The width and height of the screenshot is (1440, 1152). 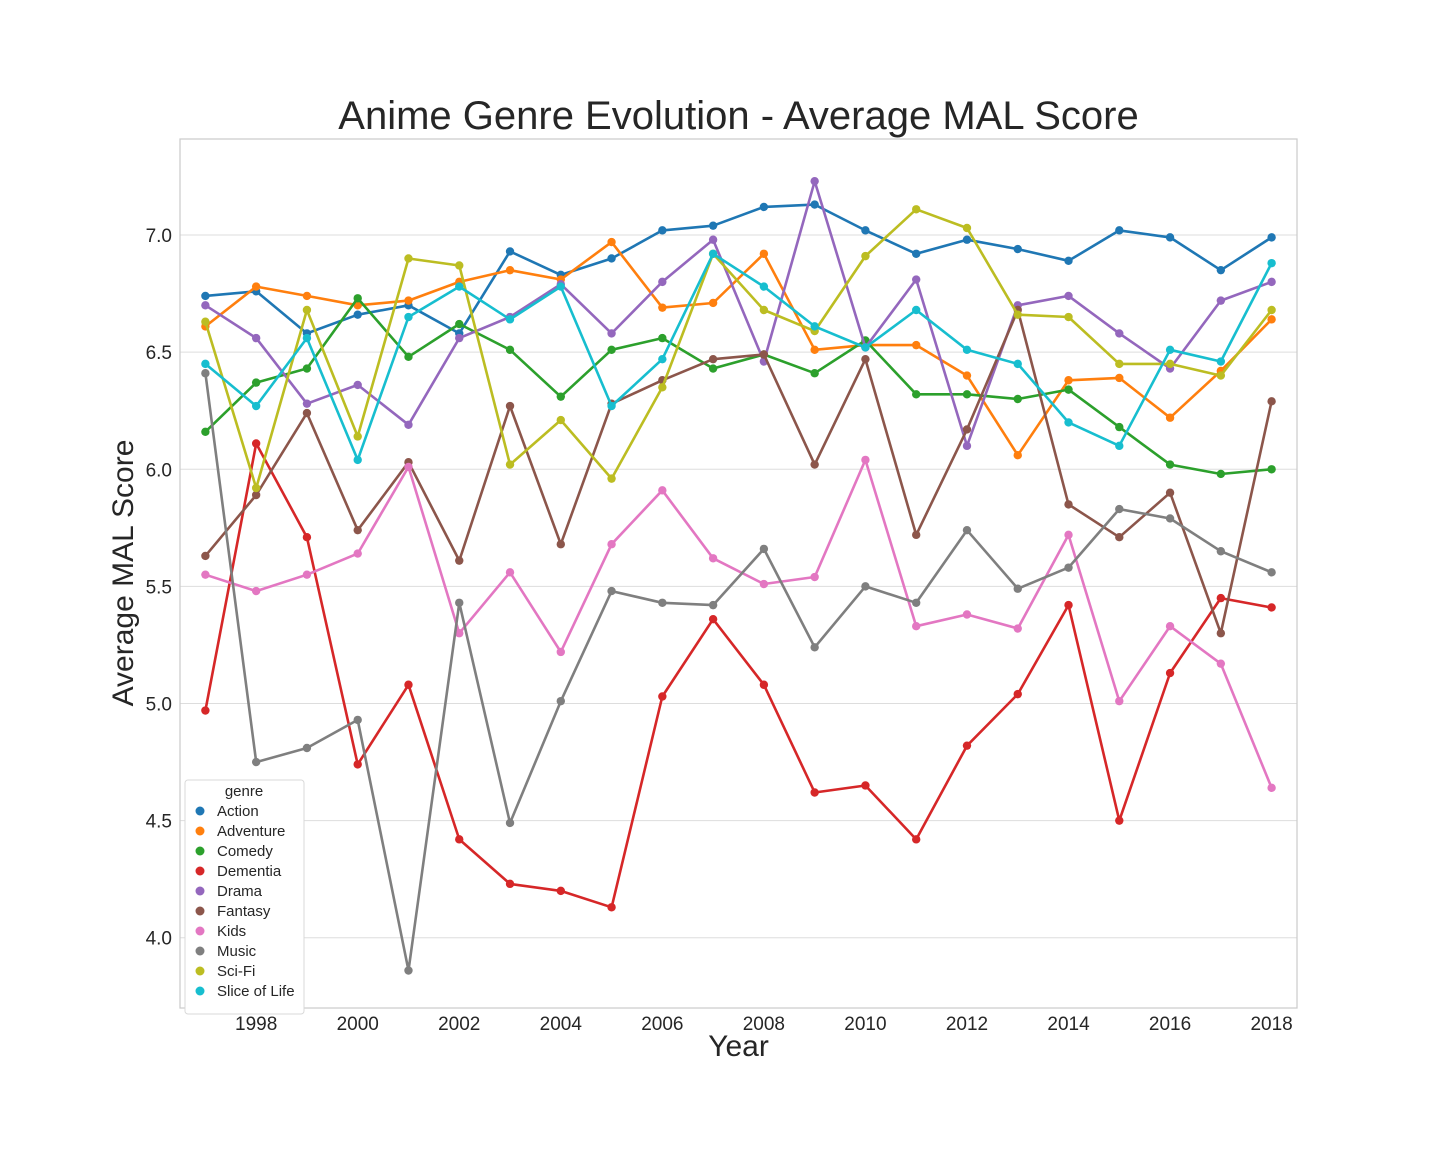 What do you see at coordinates (244, 911) in the screenshot?
I see `legend-item-label: Fantasy` at bounding box center [244, 911].